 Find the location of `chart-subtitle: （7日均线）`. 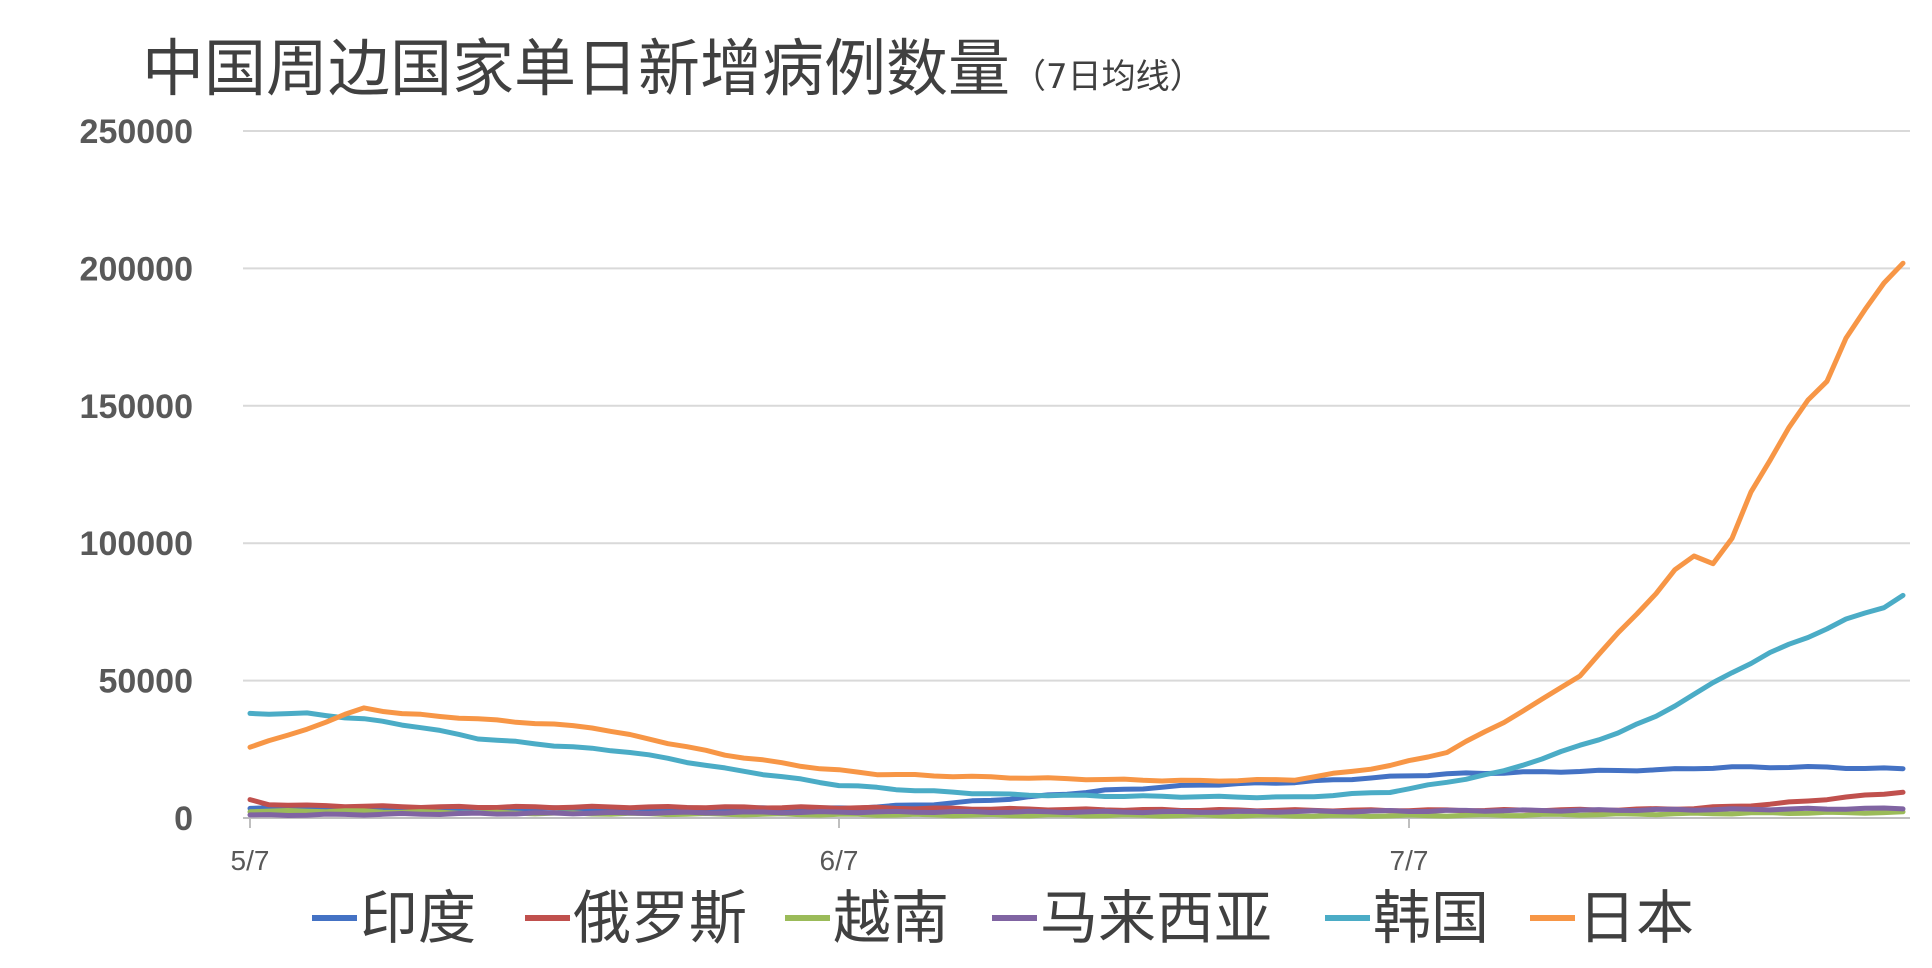

chart-subtitle: （7日均线） is located at coordinates (1108, 77).